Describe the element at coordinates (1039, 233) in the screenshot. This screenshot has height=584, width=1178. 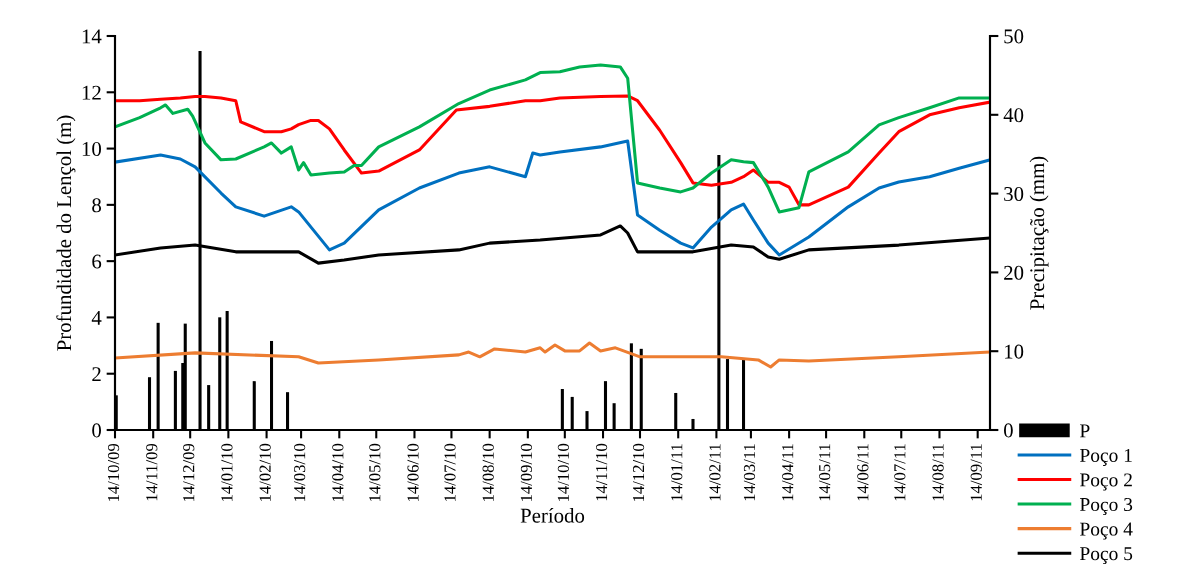
I see `y2-axis-title: Precipitação (mm)` at that location.